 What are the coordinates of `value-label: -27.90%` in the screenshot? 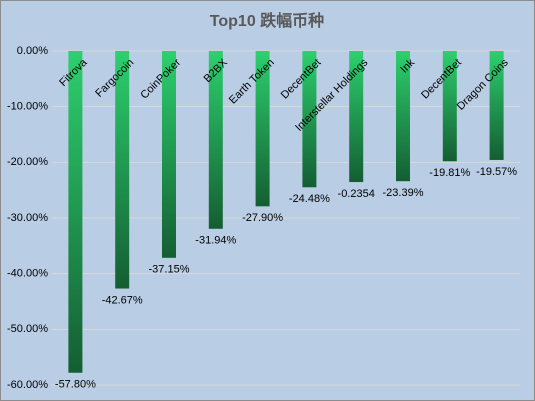 It's located at (262, 218).